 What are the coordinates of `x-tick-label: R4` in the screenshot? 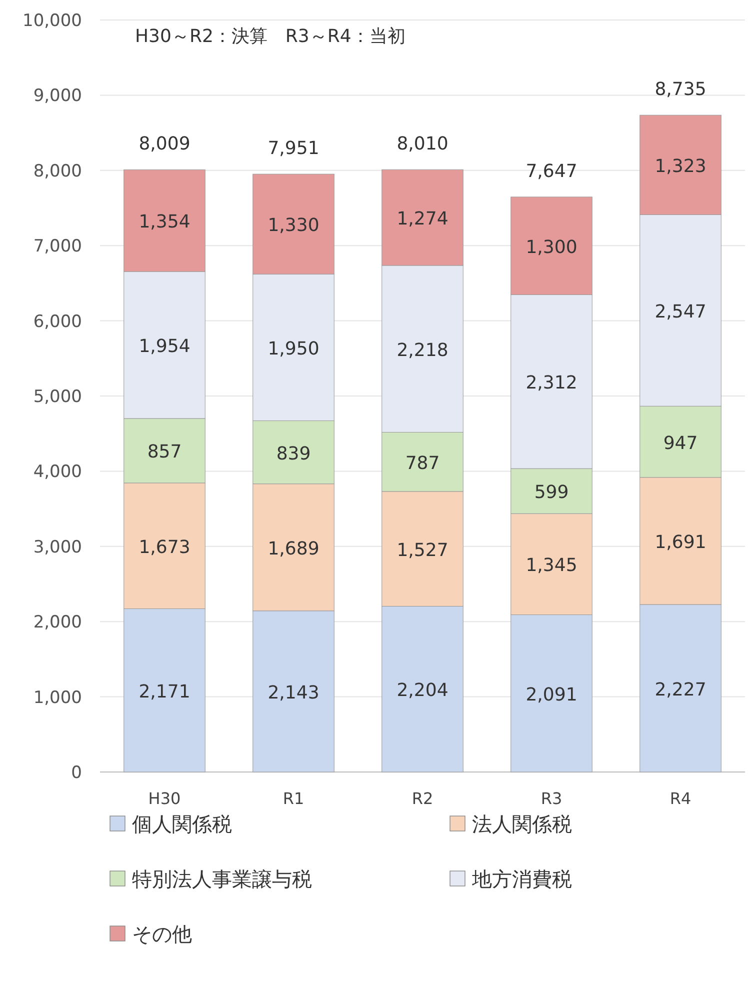 It's located at (681, 798).